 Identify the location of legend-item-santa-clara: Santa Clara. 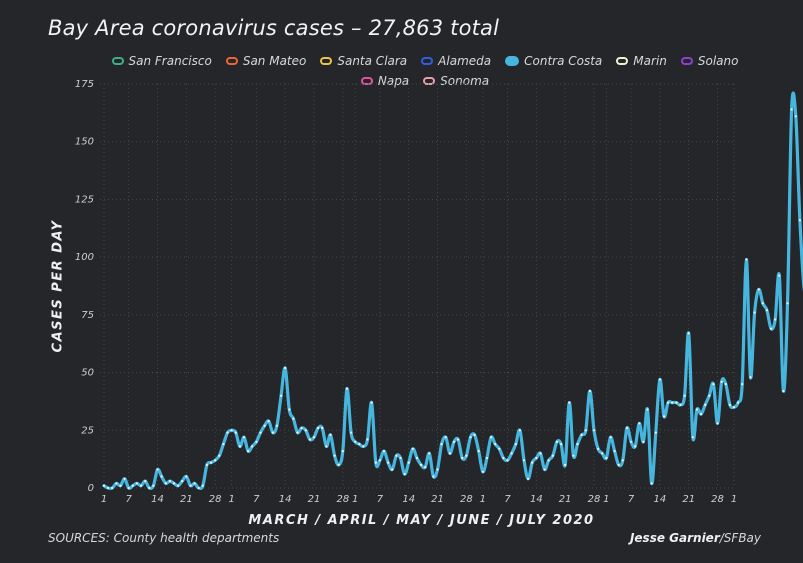
(363, 61).